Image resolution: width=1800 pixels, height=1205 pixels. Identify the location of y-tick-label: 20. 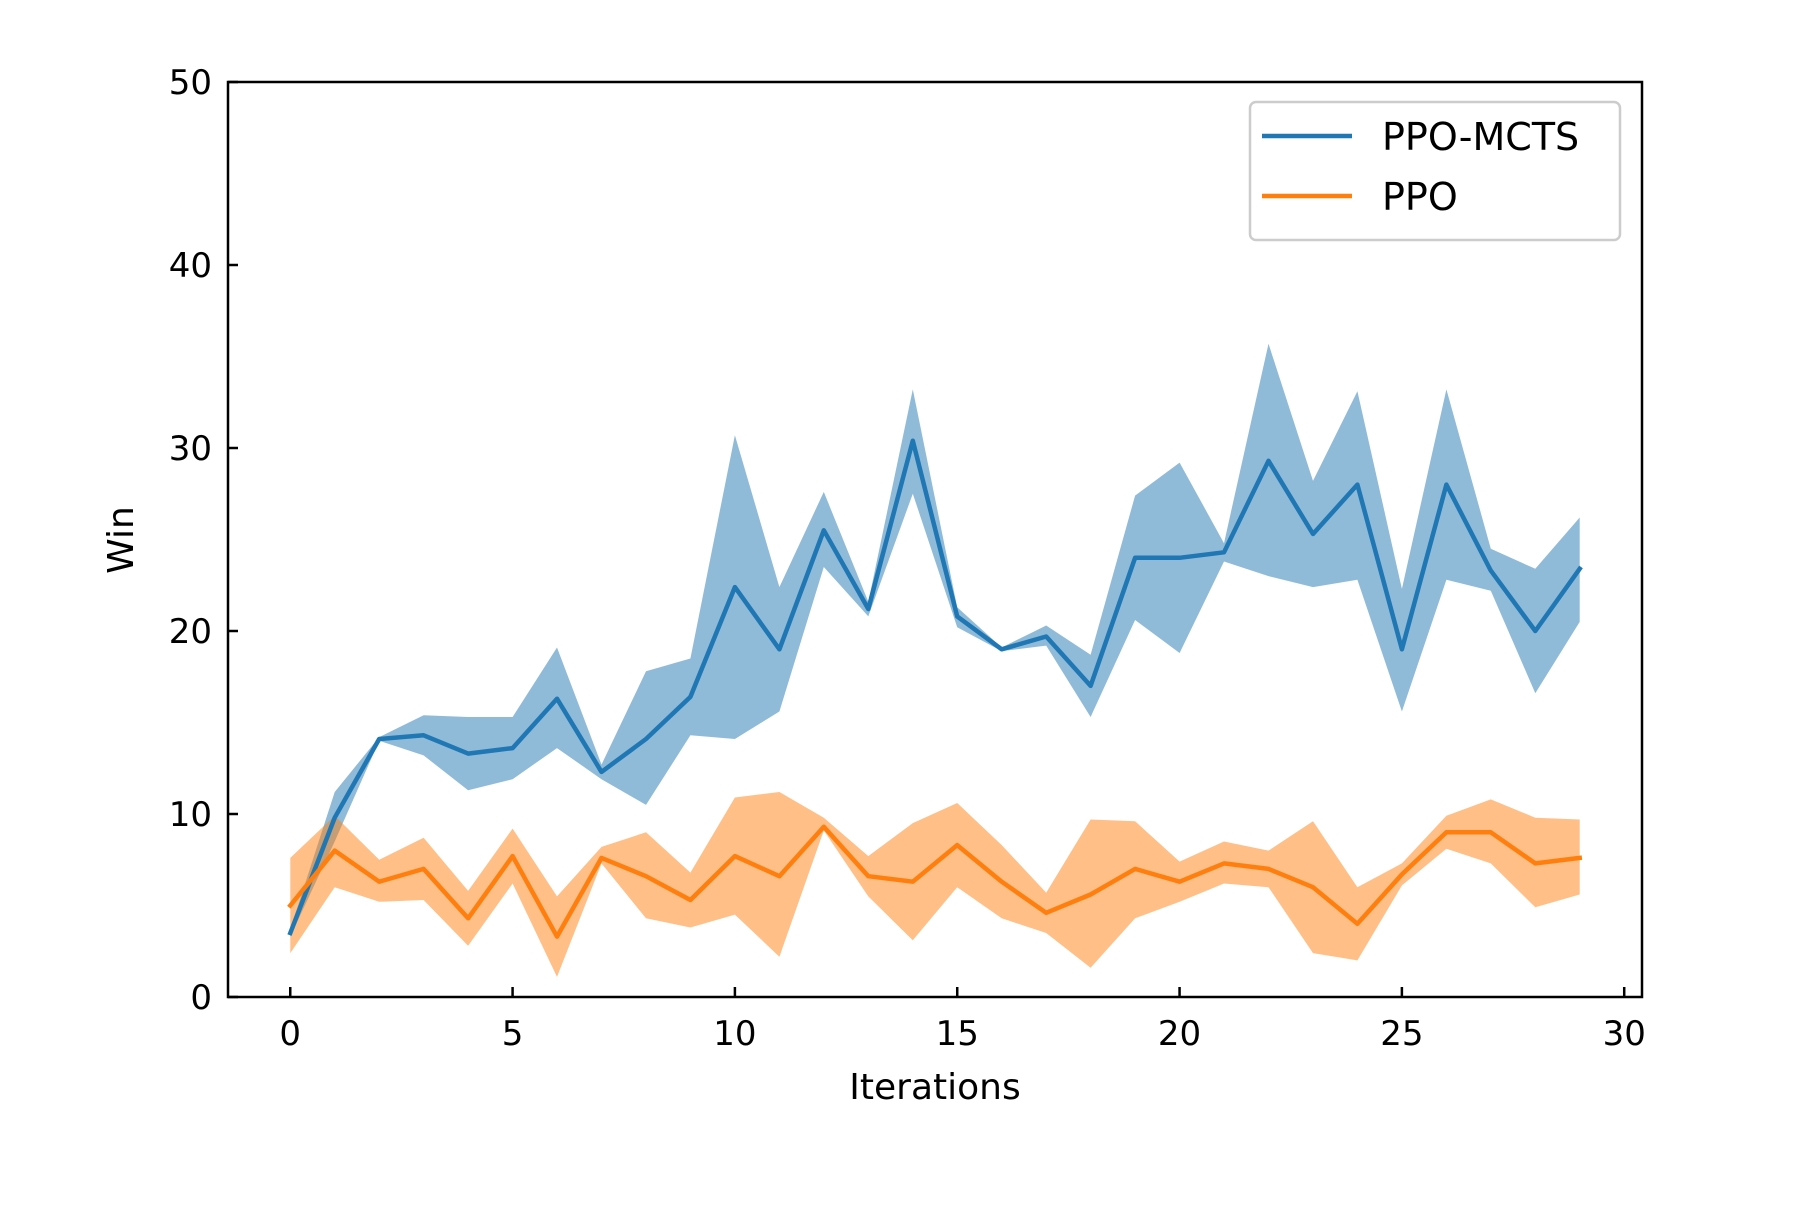
(190, 632).